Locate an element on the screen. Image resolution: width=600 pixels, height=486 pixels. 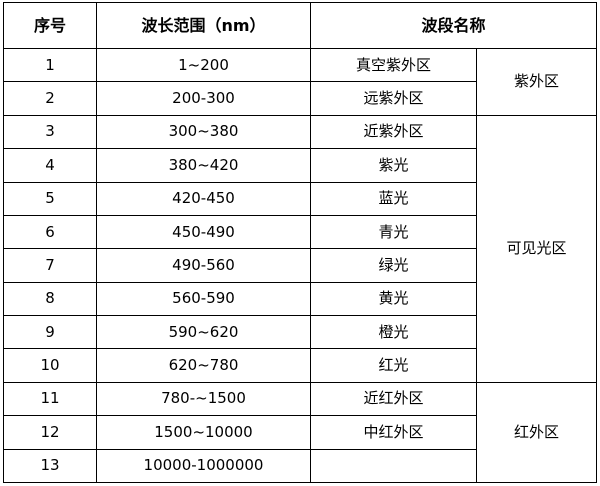
cell-seq: 11 is located at coordinates (50, 399).